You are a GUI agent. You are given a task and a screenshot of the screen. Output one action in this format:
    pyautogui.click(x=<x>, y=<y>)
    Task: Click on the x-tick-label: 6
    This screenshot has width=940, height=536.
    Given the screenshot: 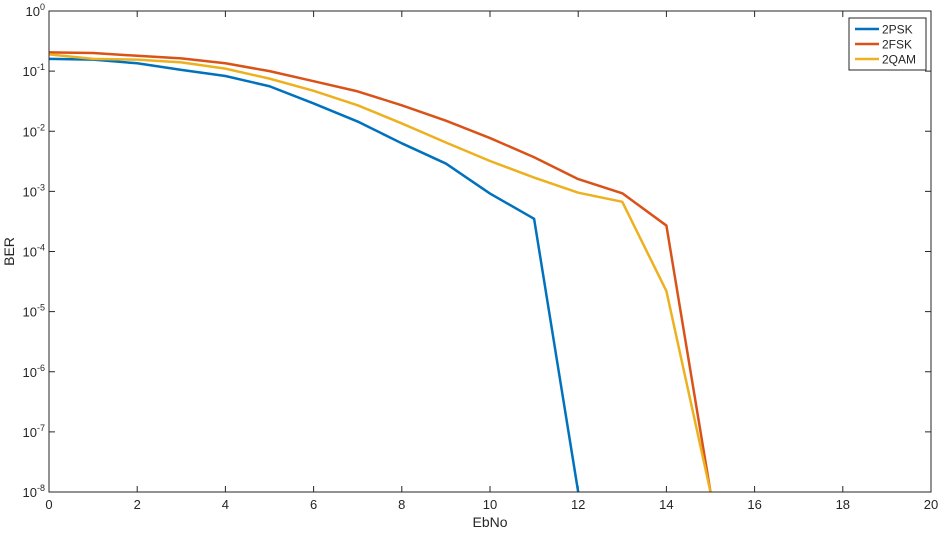 What is the action you would take?
    pyautogui.click(x=313, y=504)
    